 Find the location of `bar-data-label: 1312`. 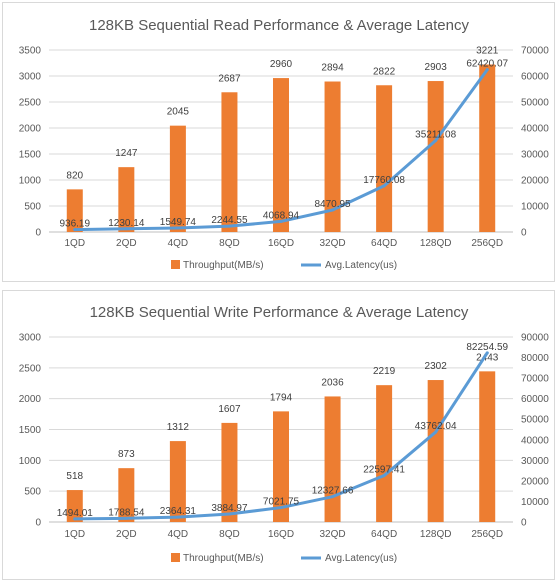

bar-data-label: 1312 is located at coordinates (178, 427).